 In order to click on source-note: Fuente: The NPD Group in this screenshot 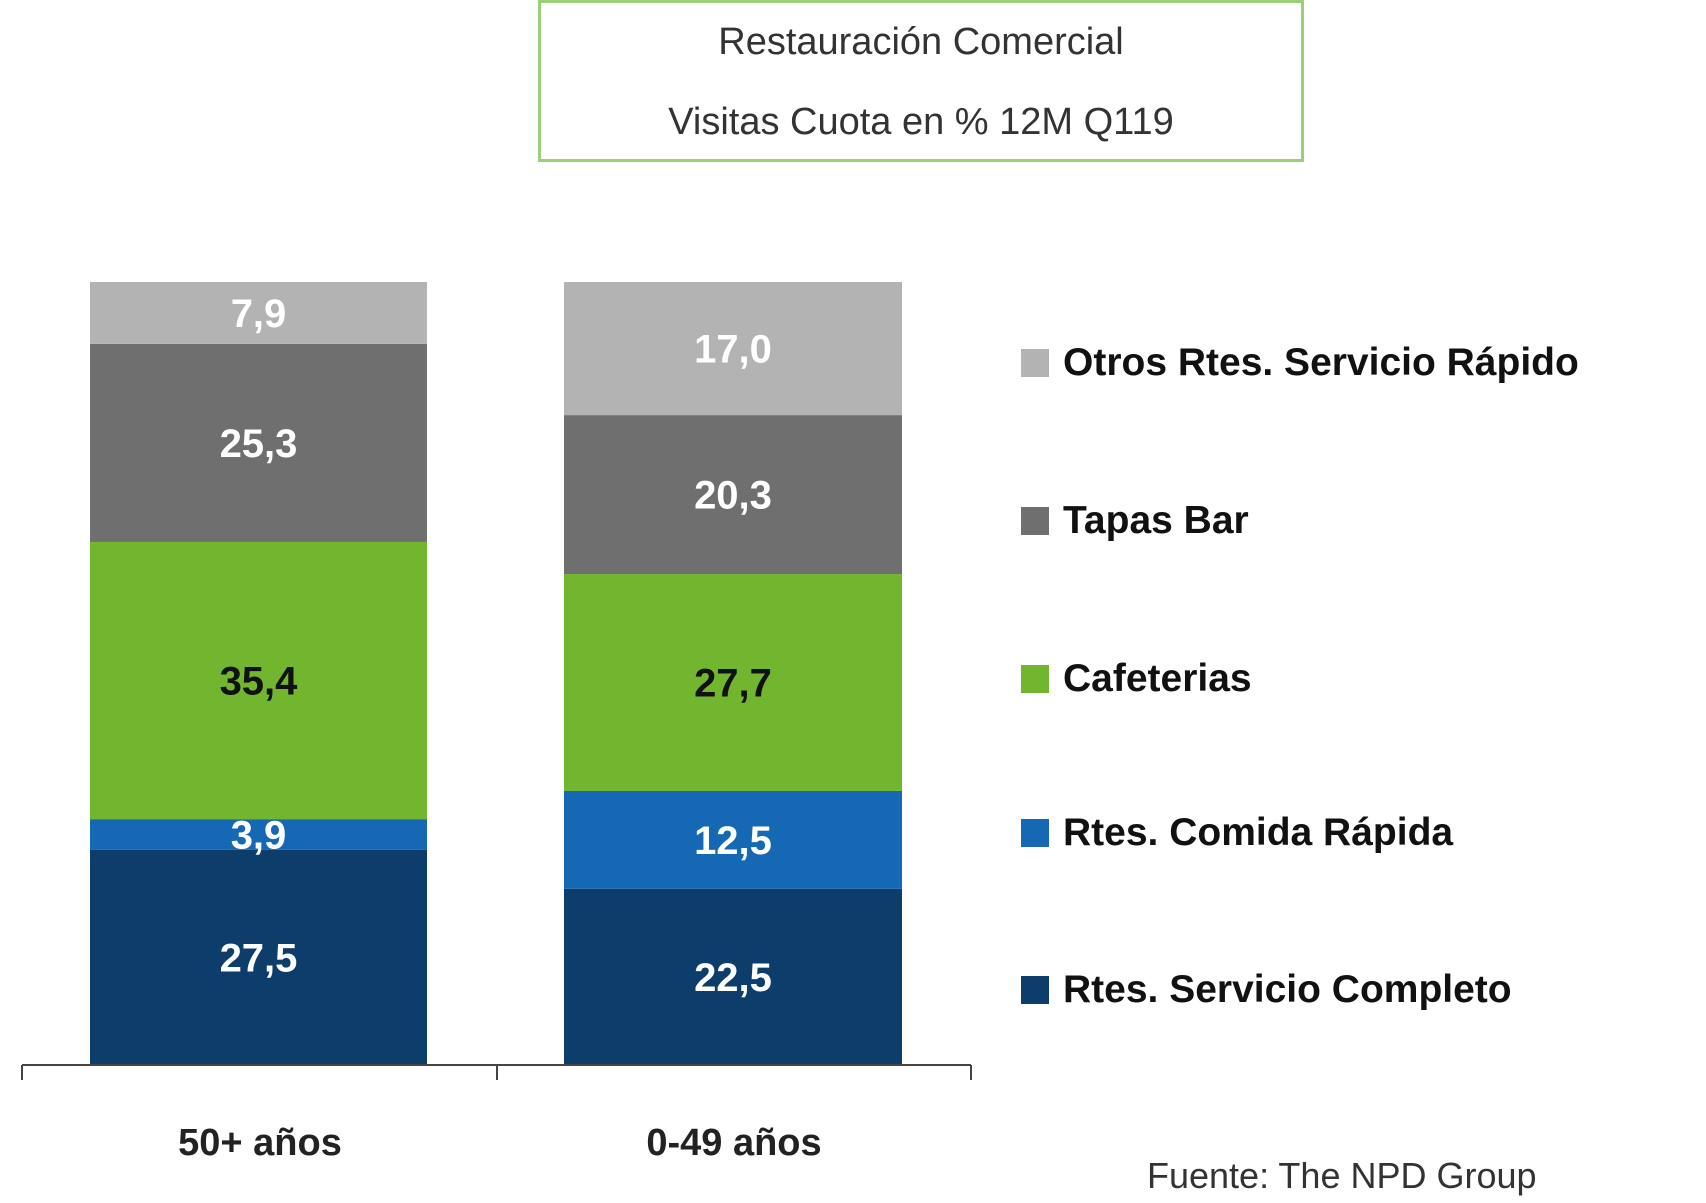, I will do `click(1342, 1175)`.